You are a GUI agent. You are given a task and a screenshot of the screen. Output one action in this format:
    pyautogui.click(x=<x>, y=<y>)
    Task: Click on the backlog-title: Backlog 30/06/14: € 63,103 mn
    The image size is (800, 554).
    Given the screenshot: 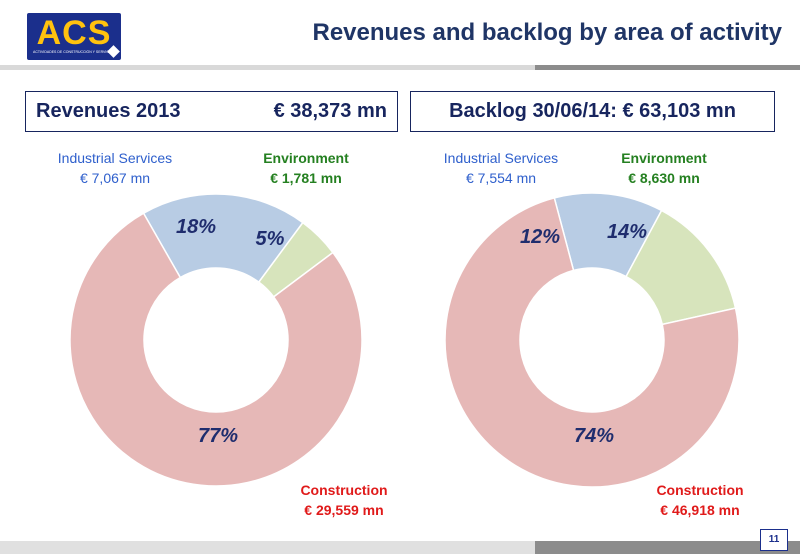 What is the action you would take?
    pyautogui.click(x=592, y=111)
    